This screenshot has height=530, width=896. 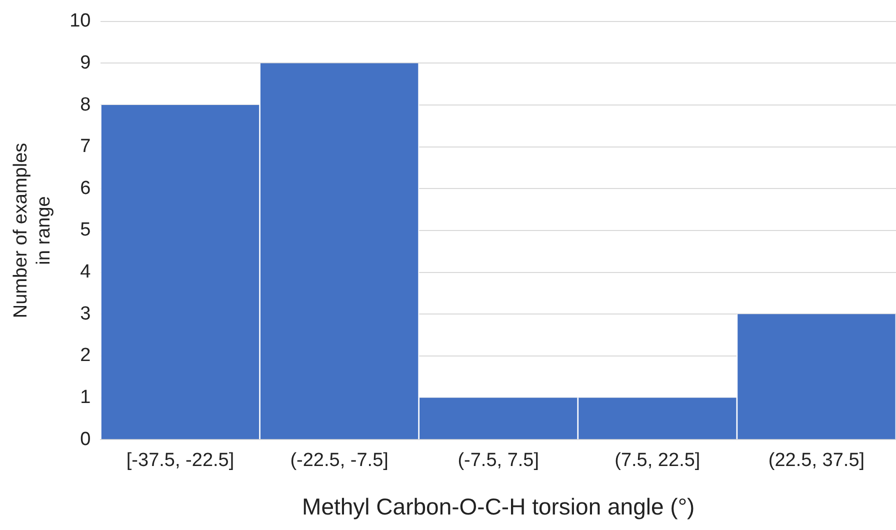 What do you see at coordinates (498, 507) in the screenshot?
I see `x-axis-title: Methyl Carbon-O-C-H torsion angle (°)` at bounding box center [498, 507].